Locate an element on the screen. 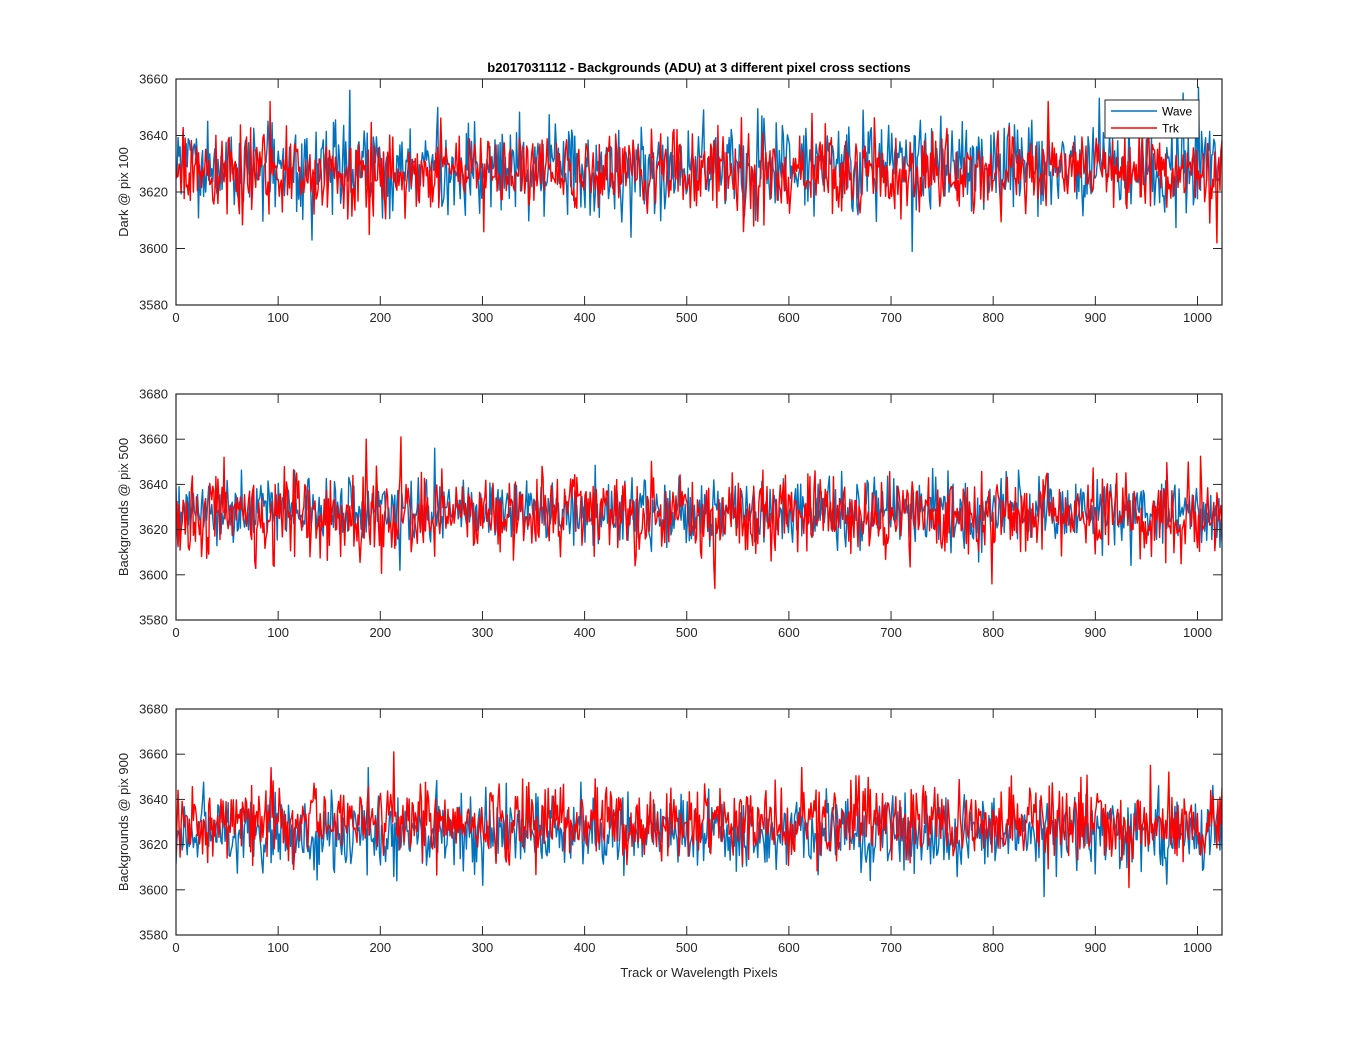 This screenshot has height=1050, width=1350. legend-label-trk: Trk is located at coordinates (1171, 129).